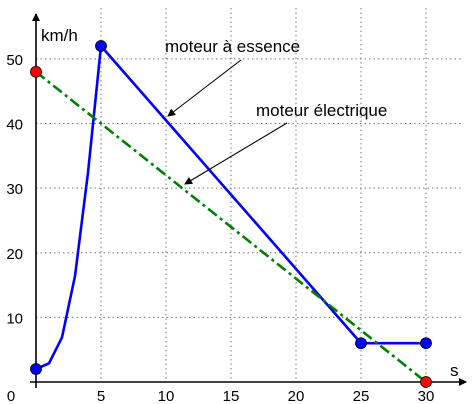  Describe the element at coordinates (14, 318) in the screenshot. I see `y-tick-label: 10` at that location.